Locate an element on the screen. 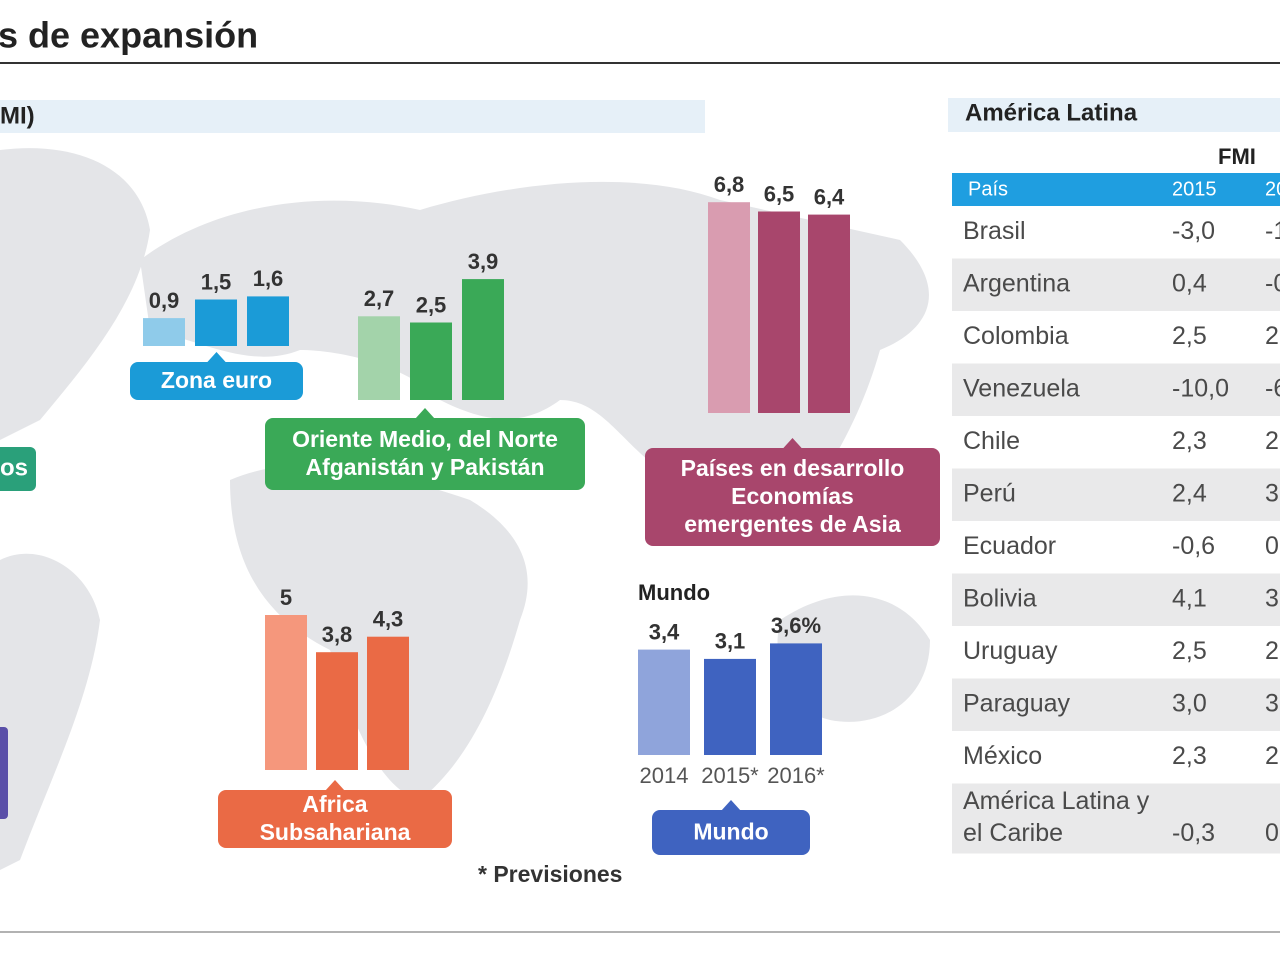 This screenshot has height=965, width=1280. category-label: 2015* is located at coordinates (730, 775).